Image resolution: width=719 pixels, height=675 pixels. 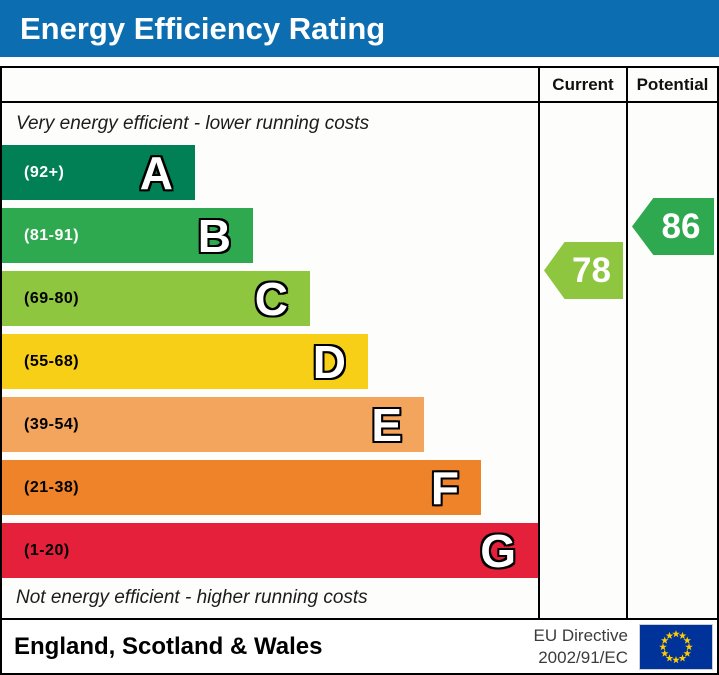 I want to click on title-bar: Energy Efficiency Rating, so click(x=359, y=28).